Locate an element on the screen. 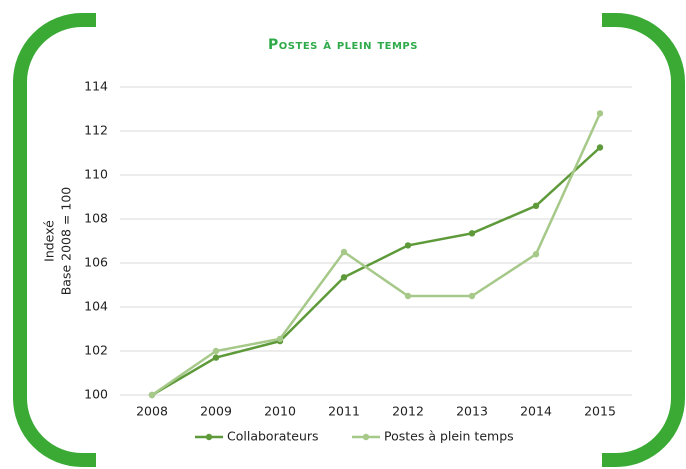  y-tick-label: 114 is located at coordinates (96, 86).